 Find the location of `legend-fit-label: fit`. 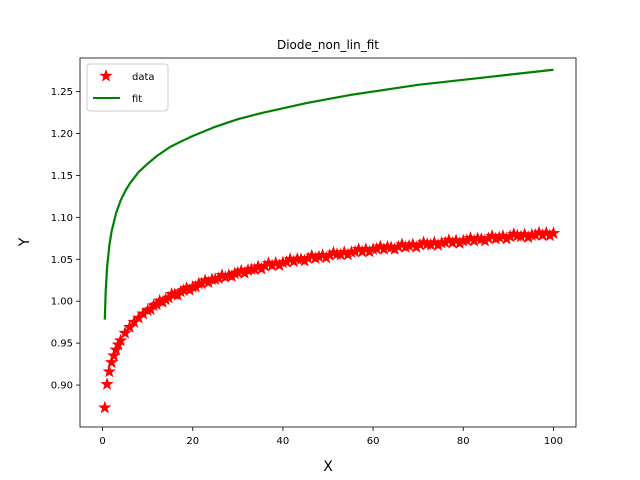

legend-fit-label: fit is located at coordinates (137, 99).